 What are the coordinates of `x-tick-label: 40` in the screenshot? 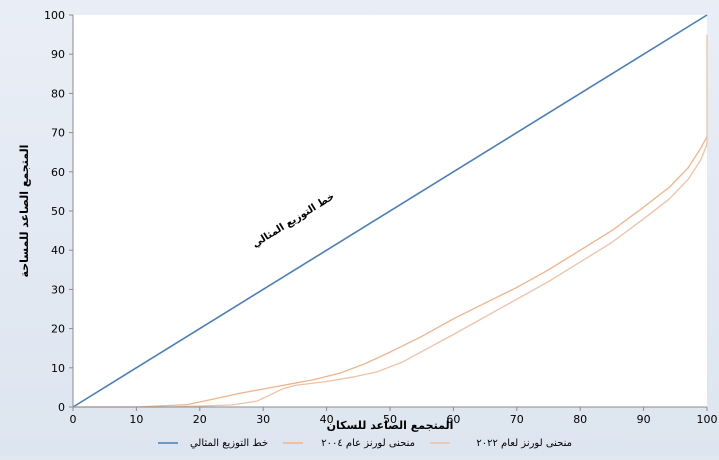 It's located at (327, 419).